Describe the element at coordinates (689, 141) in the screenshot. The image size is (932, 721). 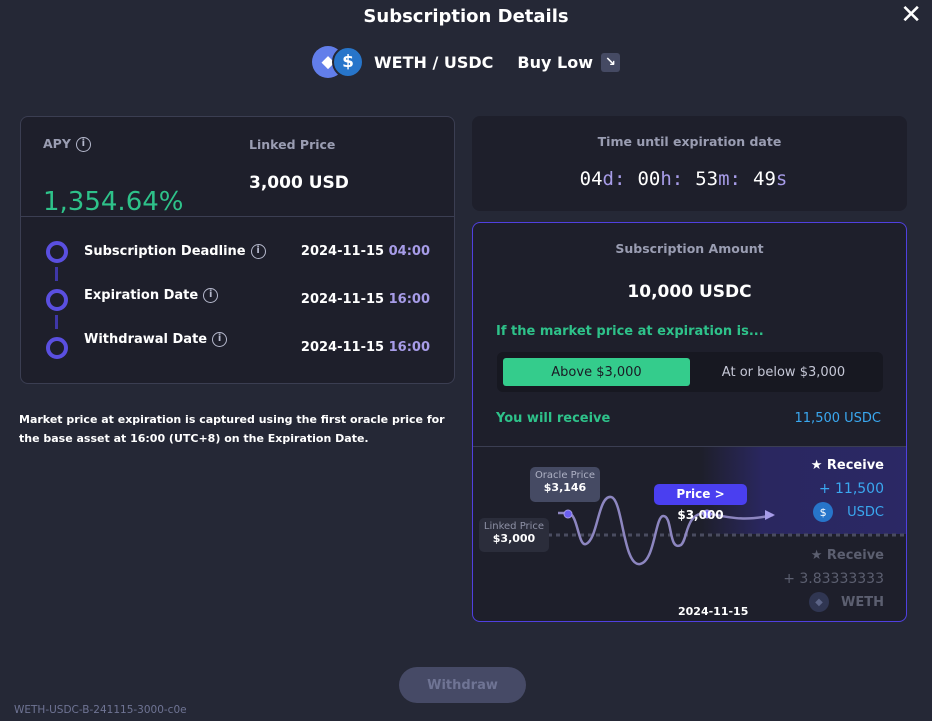
I see `countdown-label: Time until expiration date` at that location.